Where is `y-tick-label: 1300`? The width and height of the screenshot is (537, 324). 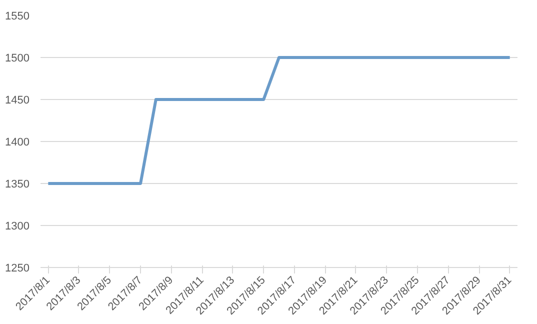 y-tick-label: 1300 is located at coordinates (17, 226).